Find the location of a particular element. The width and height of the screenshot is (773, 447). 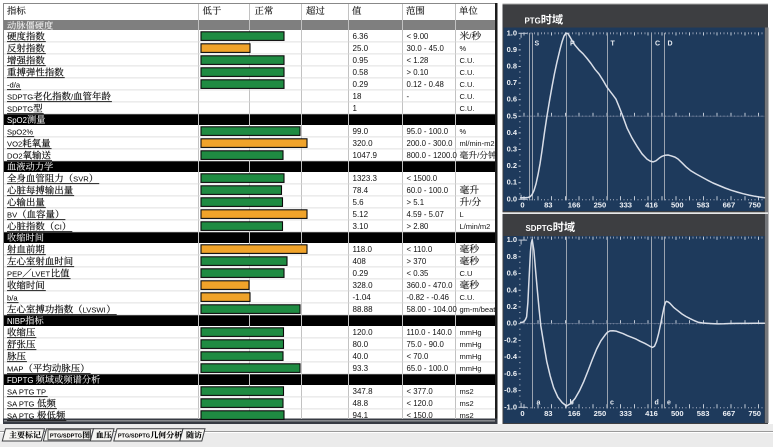

svg-text: -1.0 is located at coordinates (510, 406).